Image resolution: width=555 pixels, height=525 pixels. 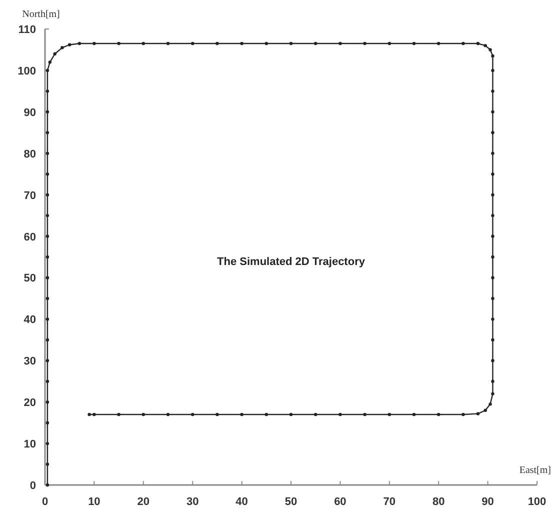 What do you see at coordinates (27, 30) in the screenshot?
I see `y-tick-label: 110` at bounding box center [27, 30].